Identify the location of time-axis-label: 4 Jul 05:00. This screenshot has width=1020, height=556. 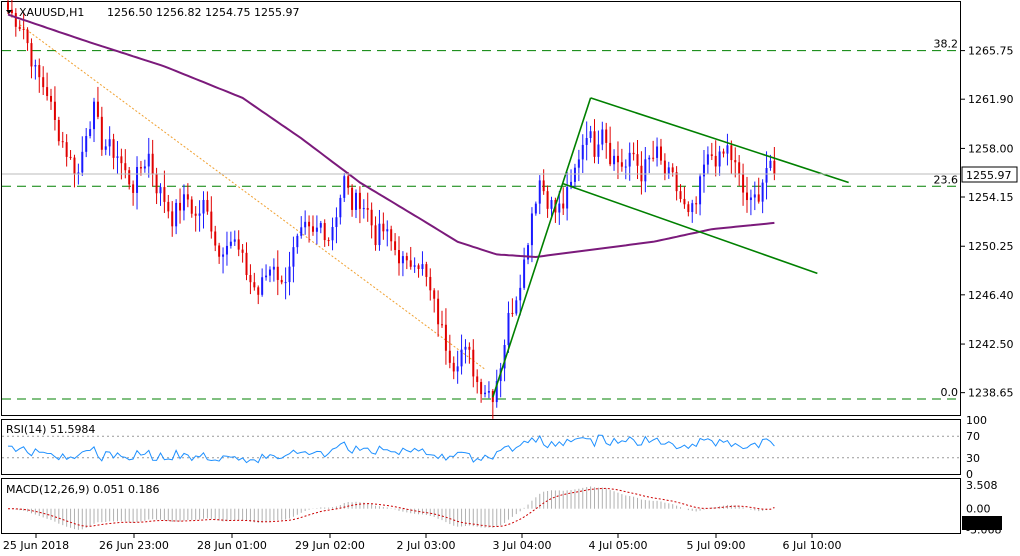
(618, 545).